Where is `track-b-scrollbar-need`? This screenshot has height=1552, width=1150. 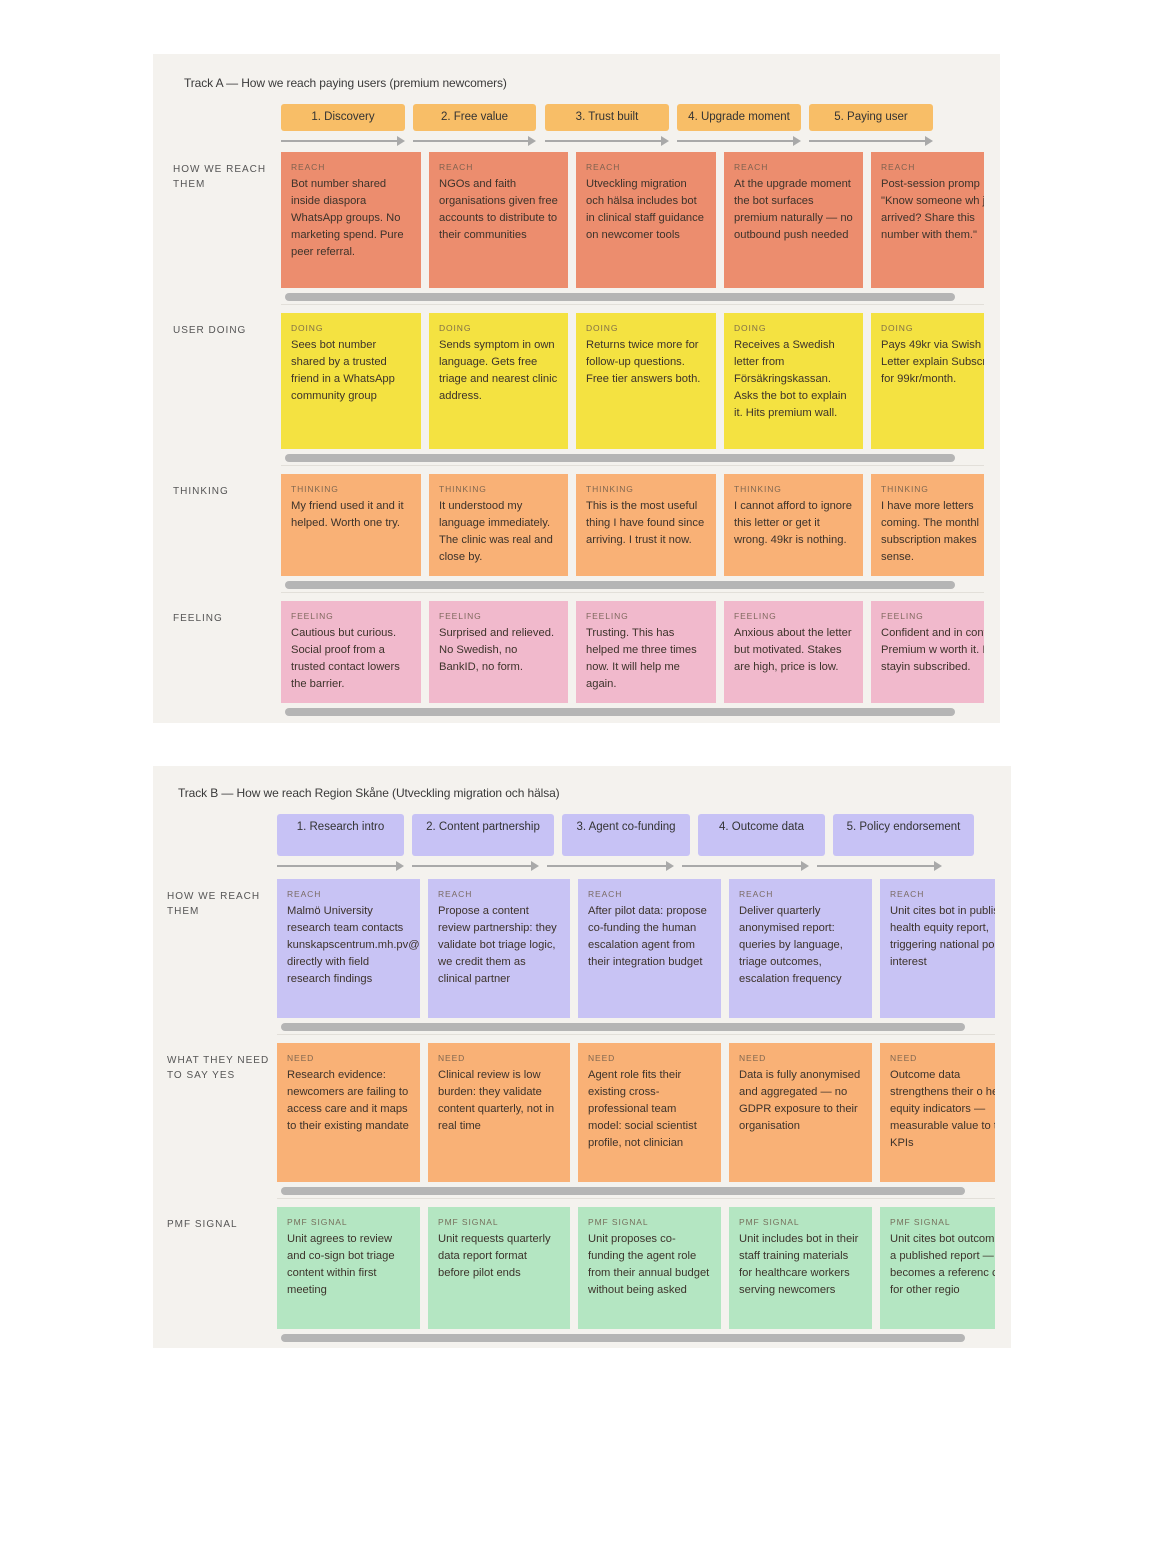 track-b-scrollbar-need is located at coordinates (623, 1191).